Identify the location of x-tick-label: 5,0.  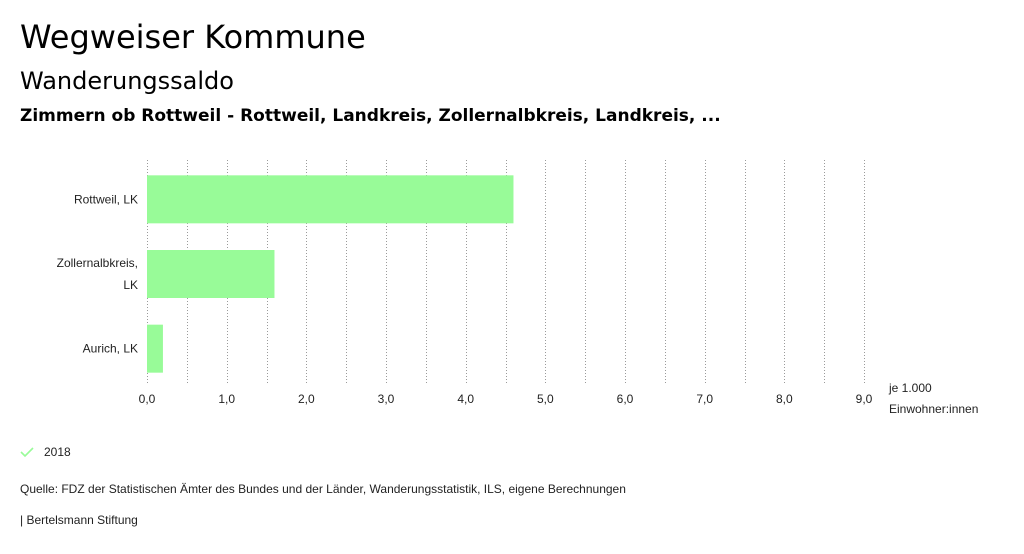
(545, 399).